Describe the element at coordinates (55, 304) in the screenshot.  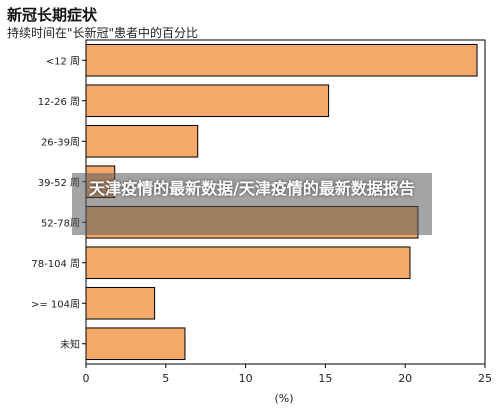
I see `category-label: >= 104周` at that location.